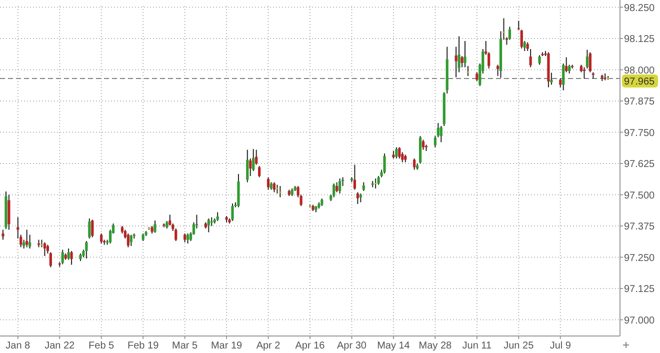 The height and width of the screenshot is (353, 660). What do you see at coordinates (18, 346) in the screenshot?
I see `x-tick-label: Jan 8` at bounding box center [18, 346].